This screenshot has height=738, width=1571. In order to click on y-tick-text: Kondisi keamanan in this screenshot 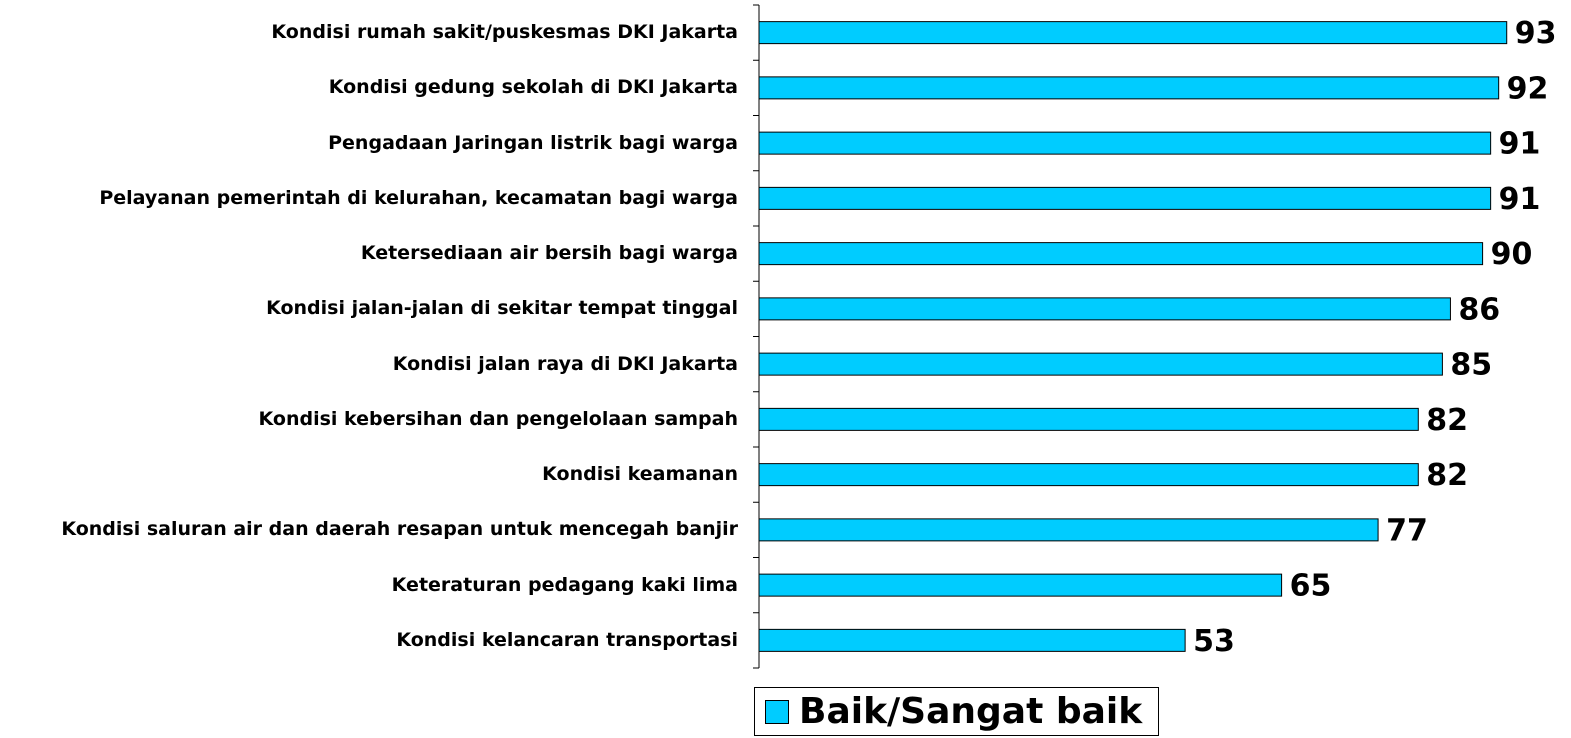, I will do `click(640, 474)`.